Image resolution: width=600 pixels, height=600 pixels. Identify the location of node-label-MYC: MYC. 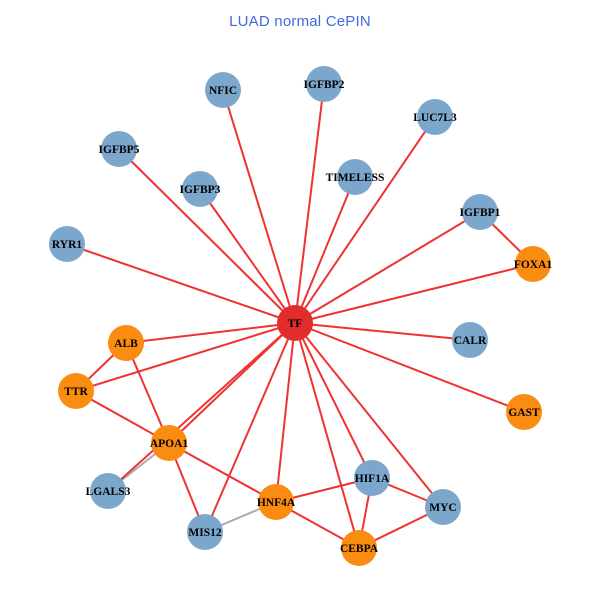
(442, 508).